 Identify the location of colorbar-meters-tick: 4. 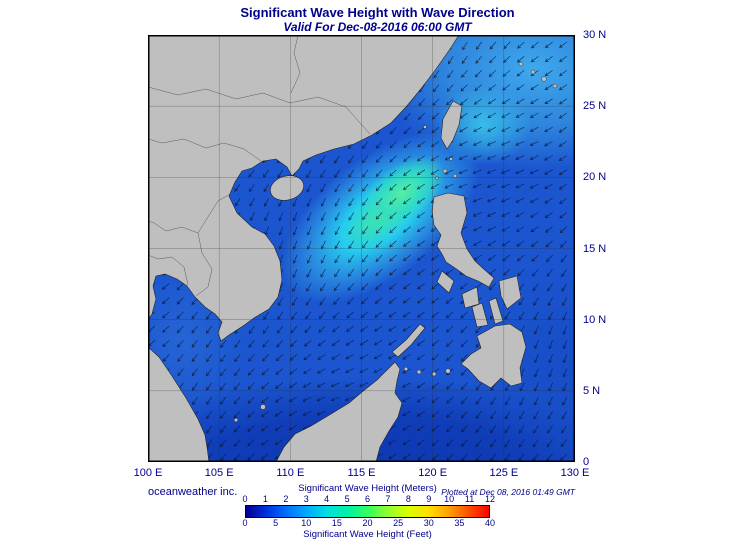
(327, 499).